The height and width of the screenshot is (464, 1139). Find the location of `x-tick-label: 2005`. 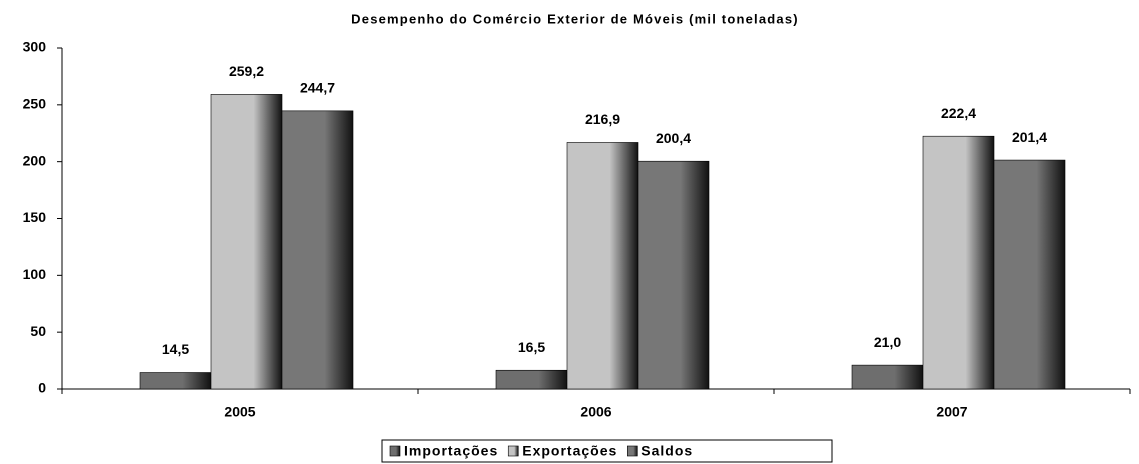

x-tick-label: 2005 is located at coordinates (239, 412).